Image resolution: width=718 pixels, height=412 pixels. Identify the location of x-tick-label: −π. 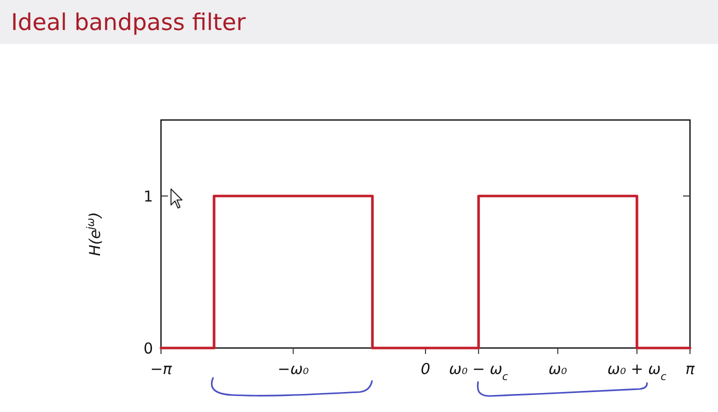
(161, 369).